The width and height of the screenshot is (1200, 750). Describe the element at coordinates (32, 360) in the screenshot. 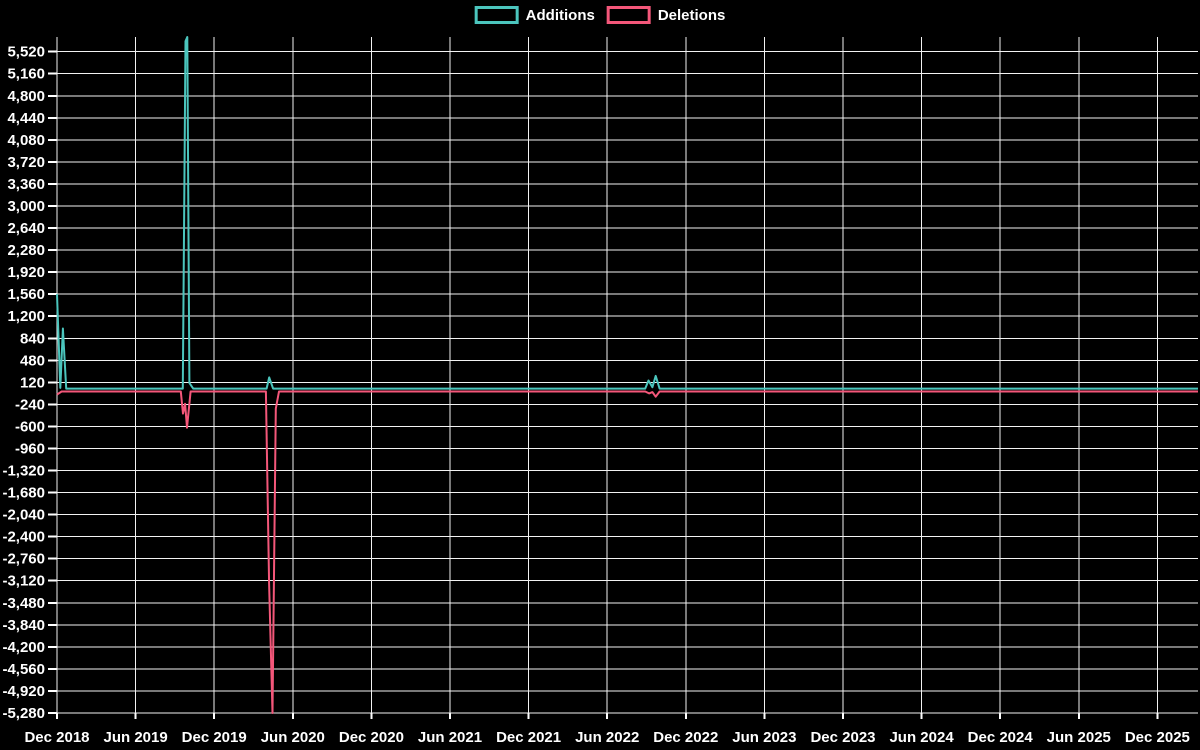

I see `y-tick-label: 480` at that location.